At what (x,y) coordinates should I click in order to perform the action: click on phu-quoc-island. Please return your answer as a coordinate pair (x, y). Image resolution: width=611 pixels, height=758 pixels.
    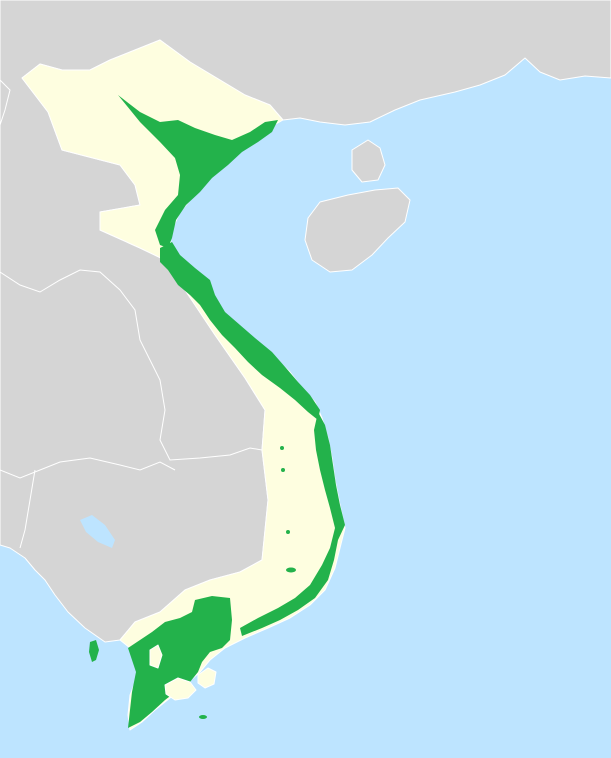
    Looking at the image, I should click on (94, 651).